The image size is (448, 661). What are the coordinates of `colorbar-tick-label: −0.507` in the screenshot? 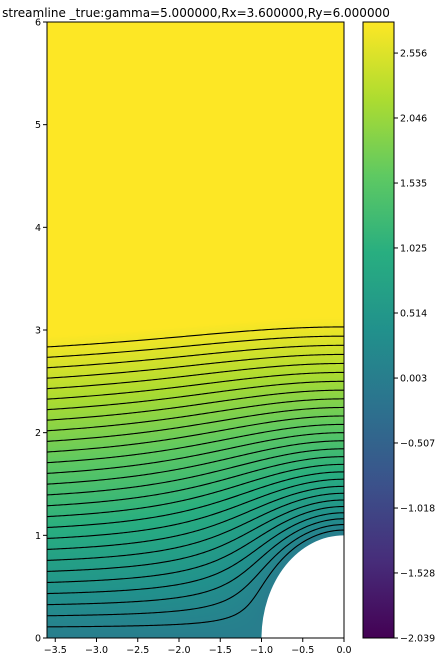 It's located at (417, 443).